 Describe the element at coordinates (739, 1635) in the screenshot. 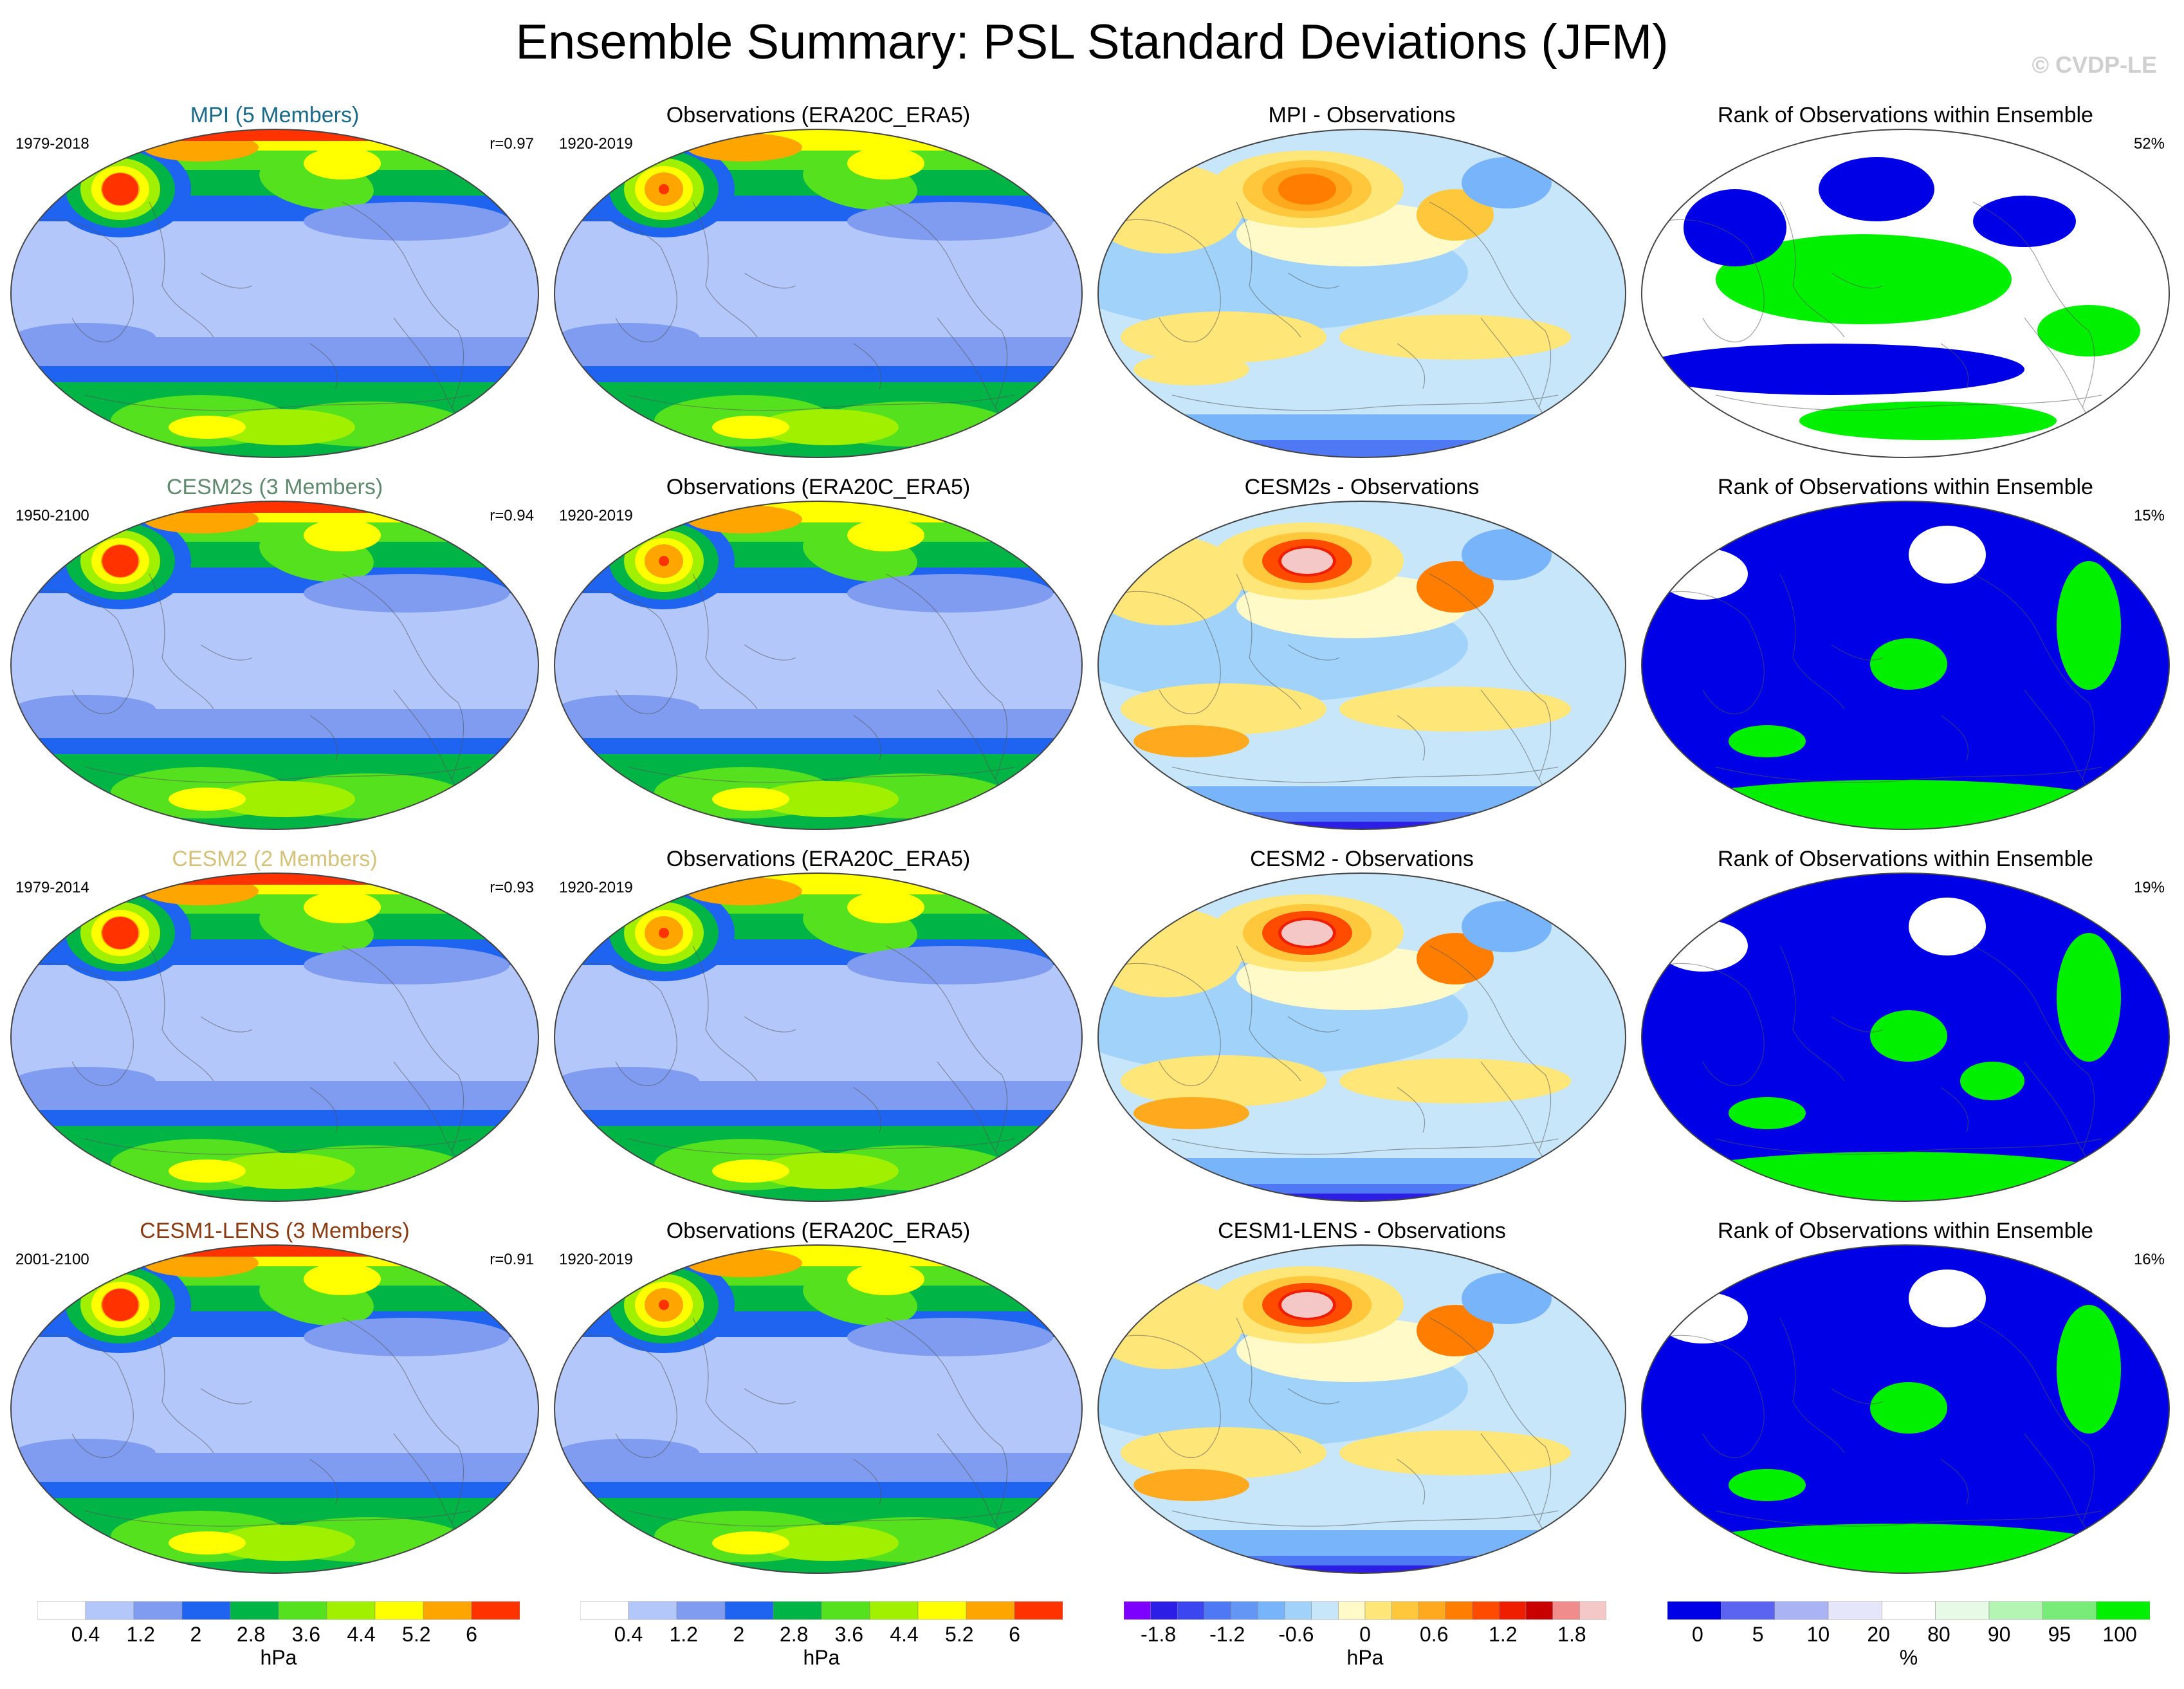

I see `colorbar-tick-label: 2` at that location.